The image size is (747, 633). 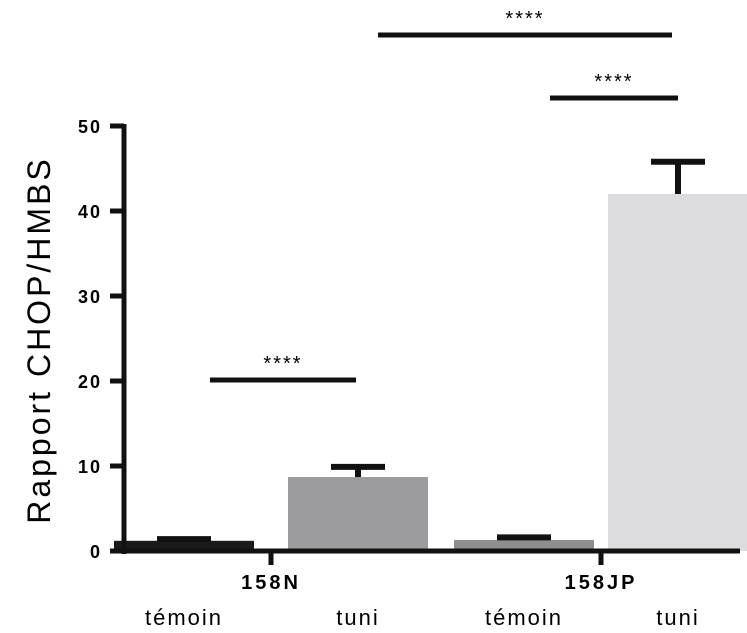 I want to click on y-tick-label-4: 40, so click(x=90, y=212).